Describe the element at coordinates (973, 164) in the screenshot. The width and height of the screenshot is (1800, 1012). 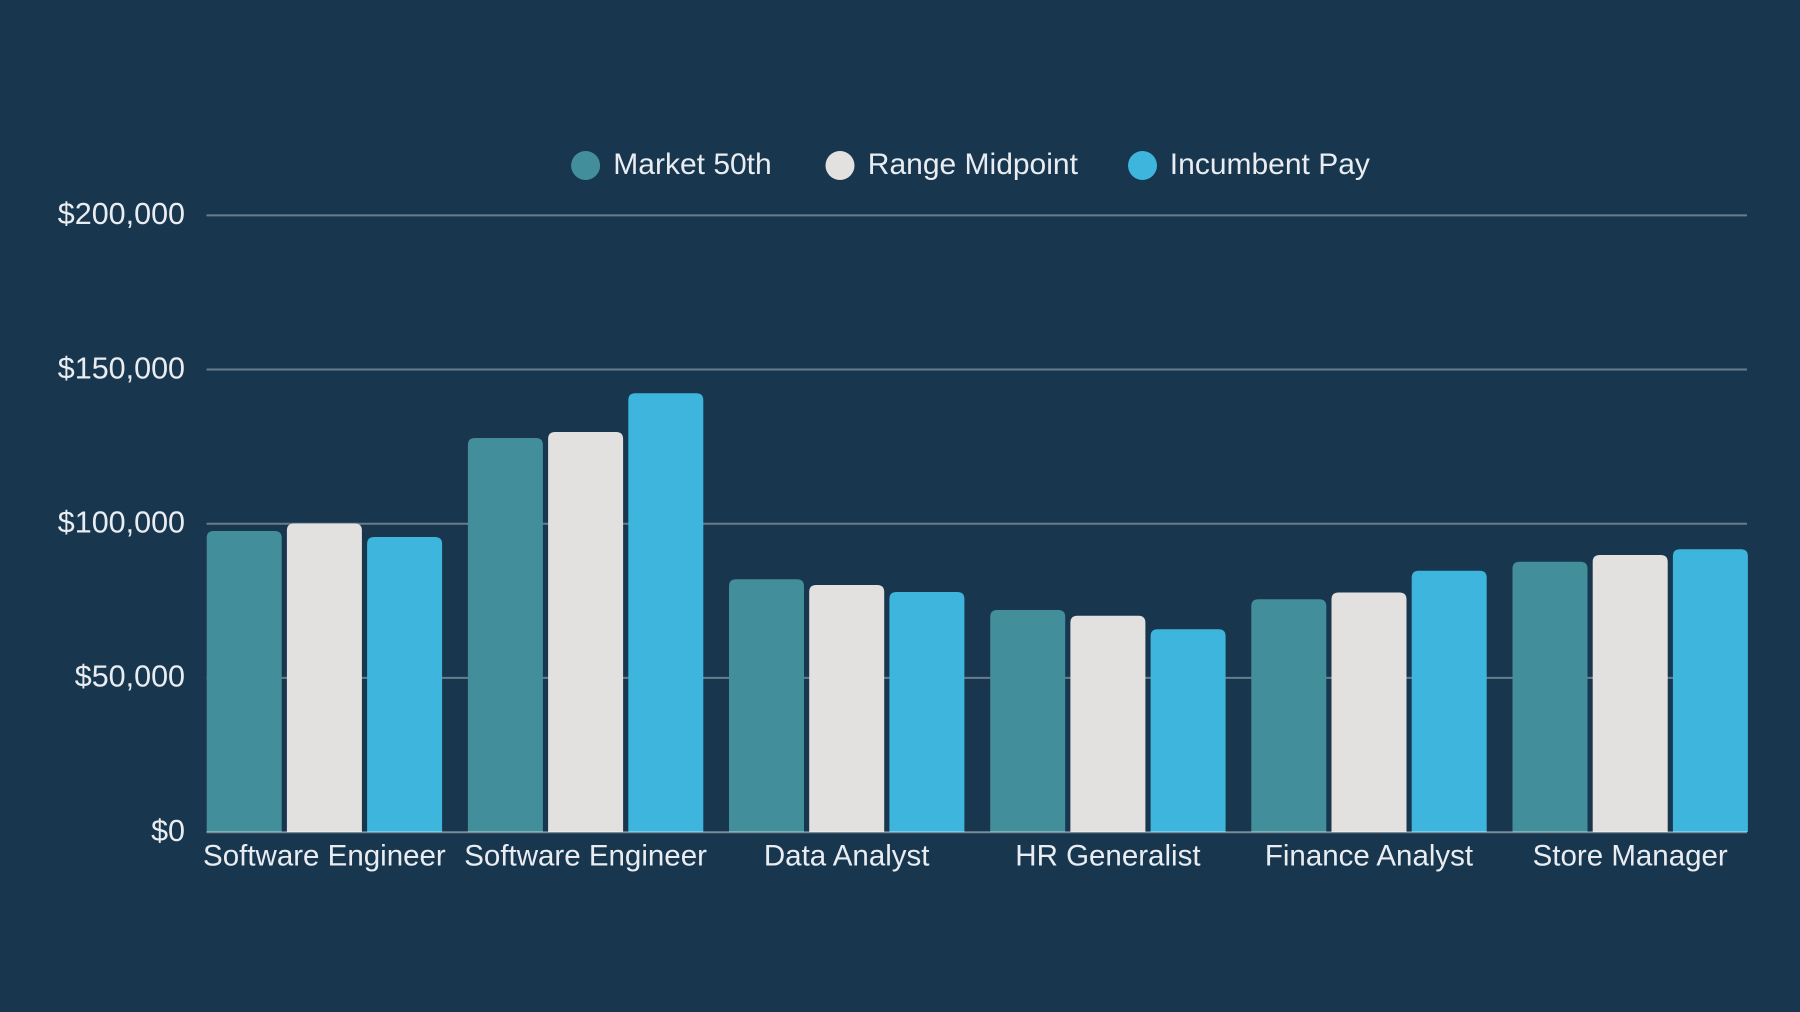
I see `svg-text: Range Midpoint` at that location.